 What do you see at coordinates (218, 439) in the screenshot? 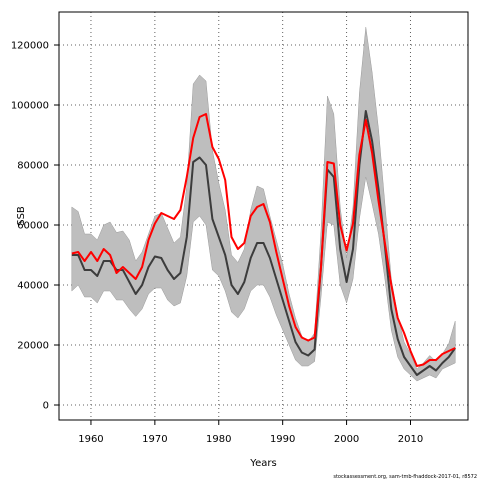
I see `x-tick-label: 1980` at bounding box center [218, 439].